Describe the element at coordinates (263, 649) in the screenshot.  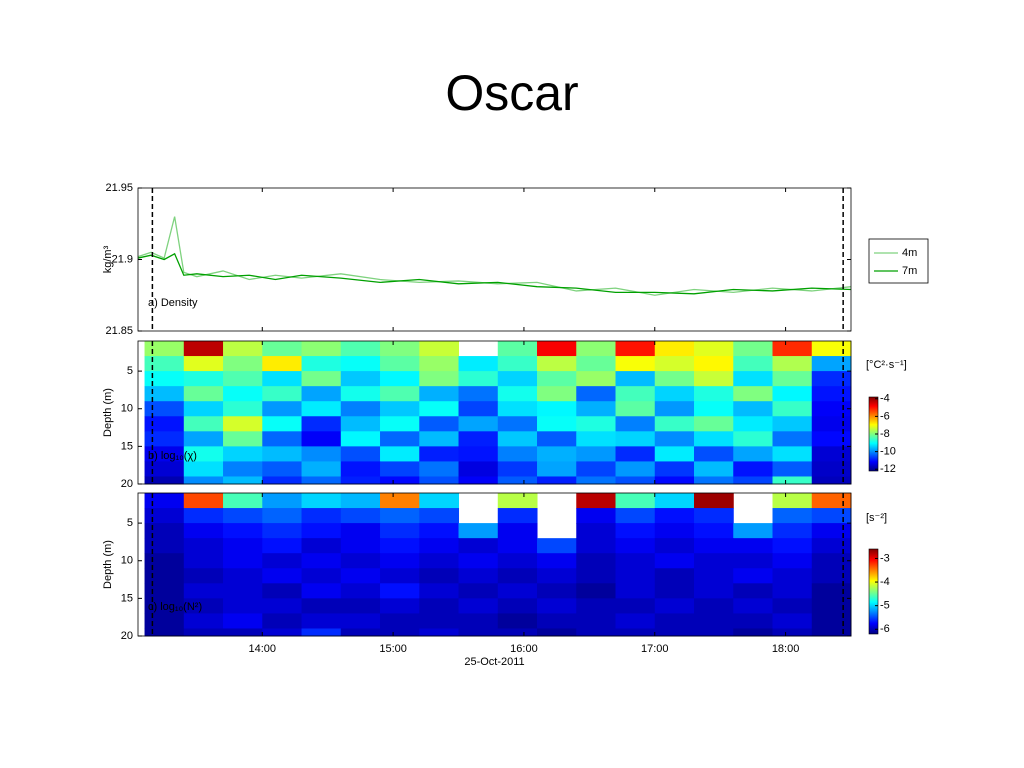
I see `x-tick-label: 14:00` at that location.